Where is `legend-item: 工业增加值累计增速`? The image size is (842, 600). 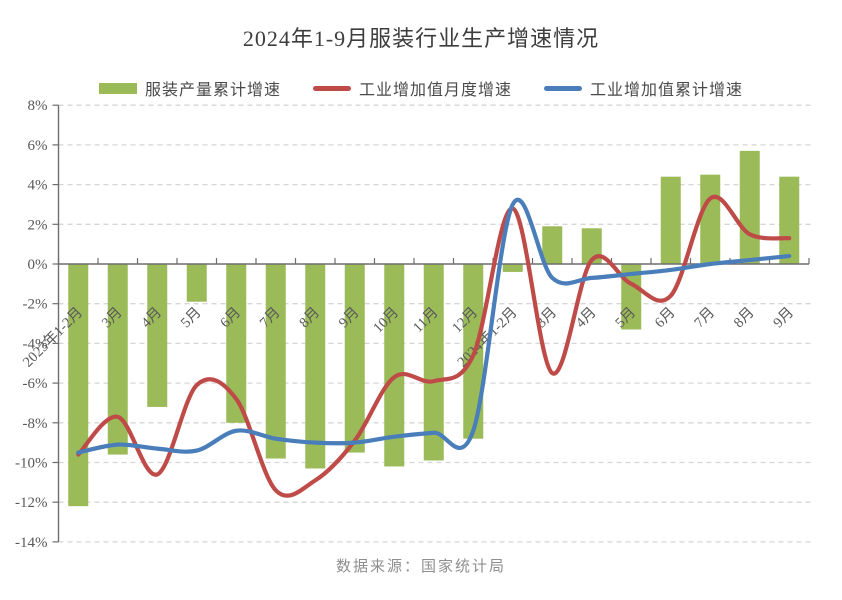 legend-item: 工业增加值累计增速 is located at coordinates (643, 88).